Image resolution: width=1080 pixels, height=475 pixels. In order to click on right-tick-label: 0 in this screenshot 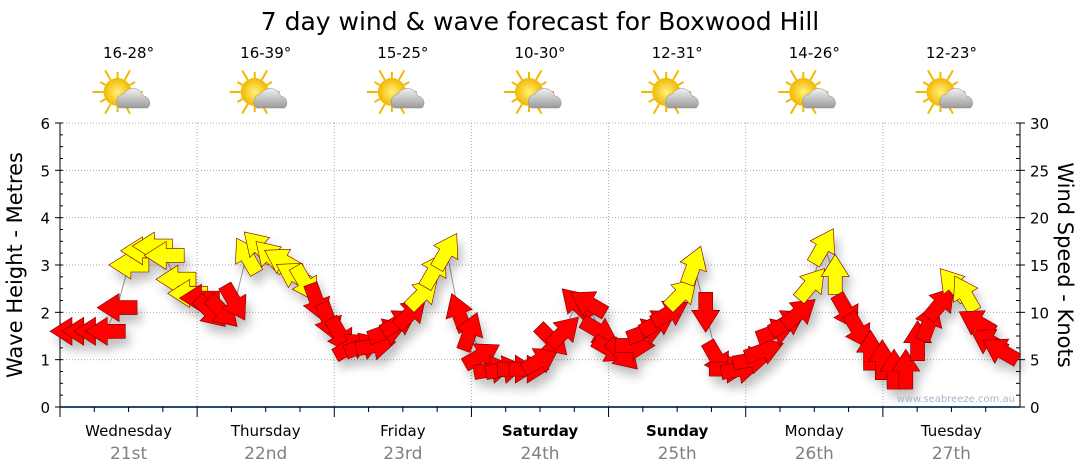, I will do `click(1035, 408)`.